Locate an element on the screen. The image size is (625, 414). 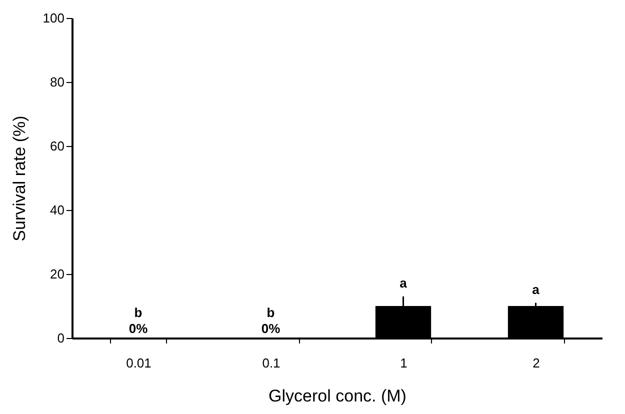
y-tick-label: 100 is located at coordinates (53, 18).